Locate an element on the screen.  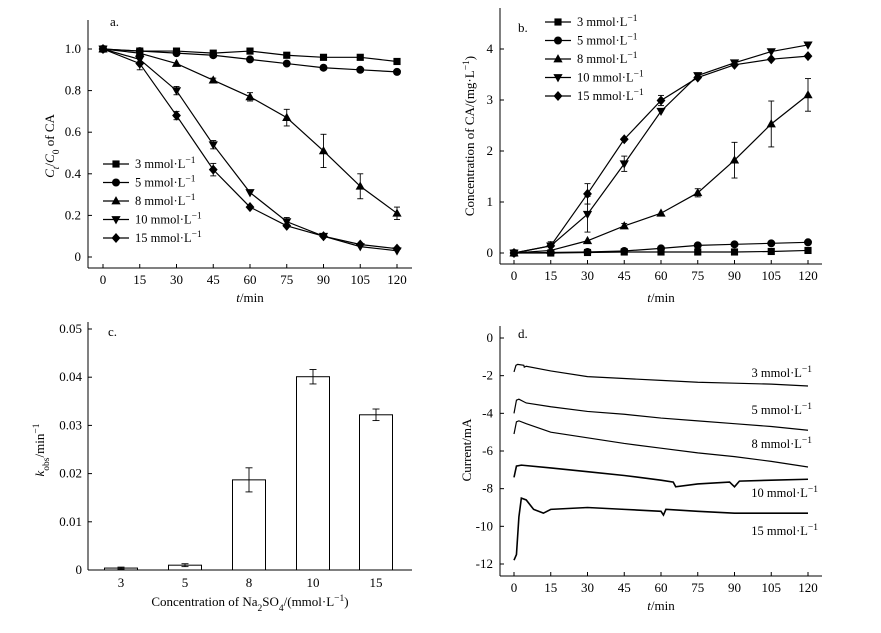
x-tick-label: 105 is located at coordinates (361, 279).